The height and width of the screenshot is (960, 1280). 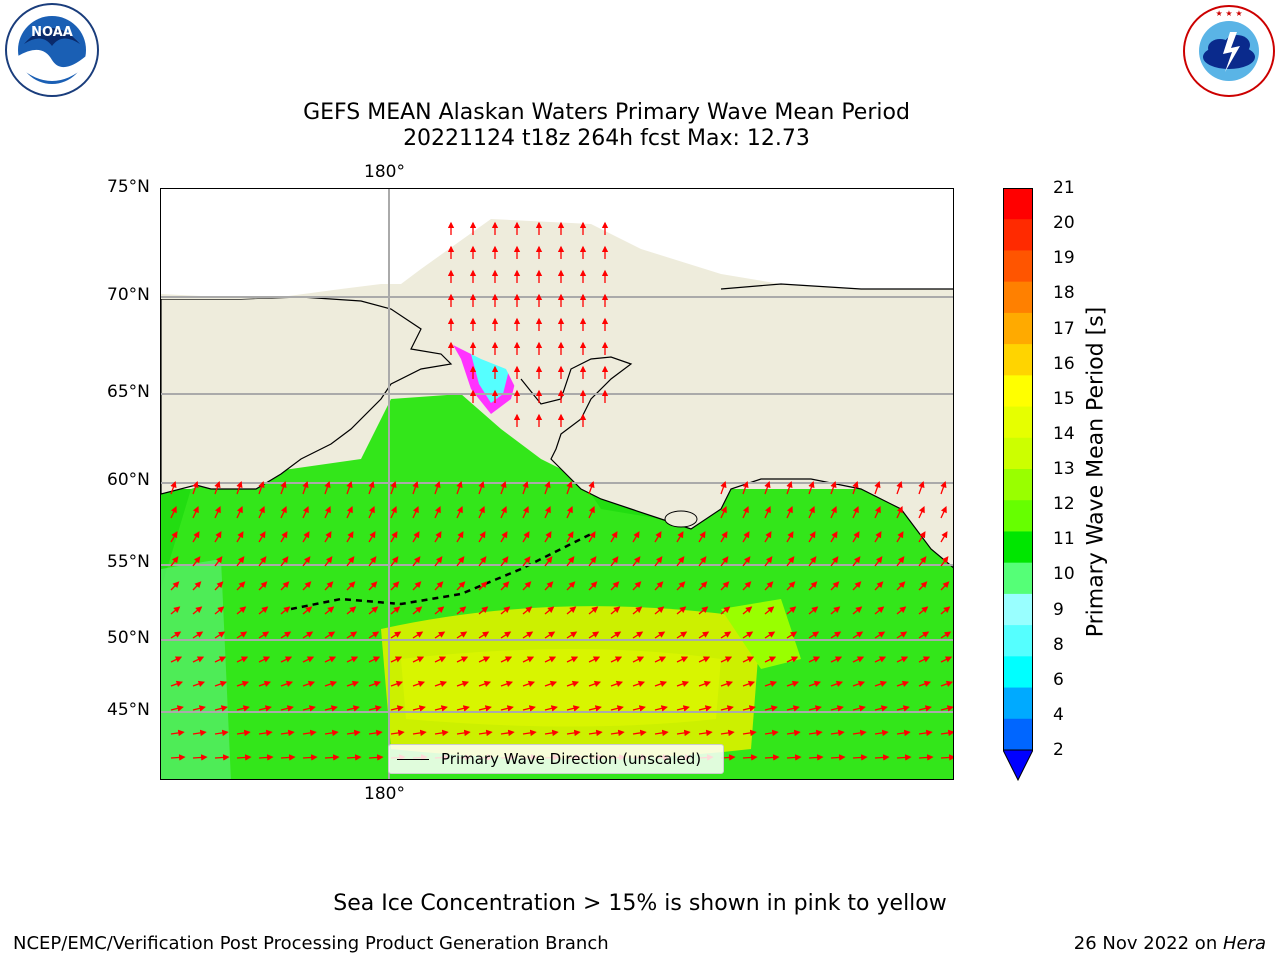 What do you see at coordinates (307, 395) in the screenshot?
I see `land-siberia` at bounding box center [307, 395].